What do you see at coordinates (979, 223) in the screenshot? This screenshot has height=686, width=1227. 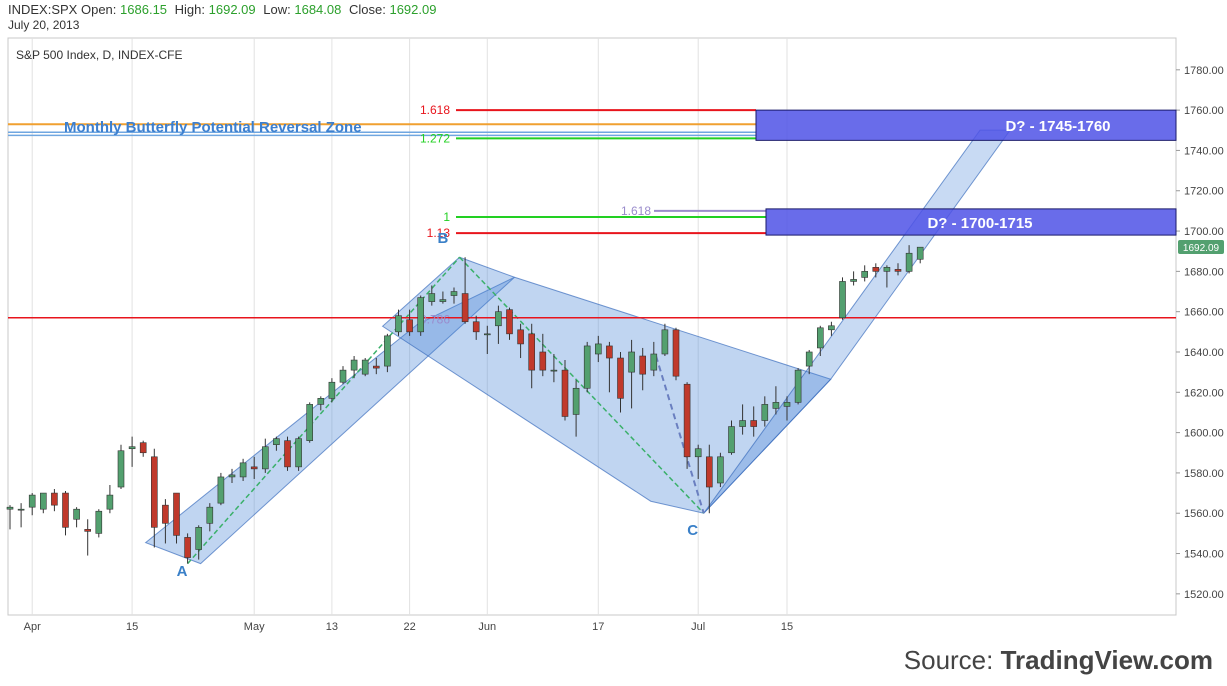 I see `zone-label: D? - 1700-1715` at bounding box center [979, 223].